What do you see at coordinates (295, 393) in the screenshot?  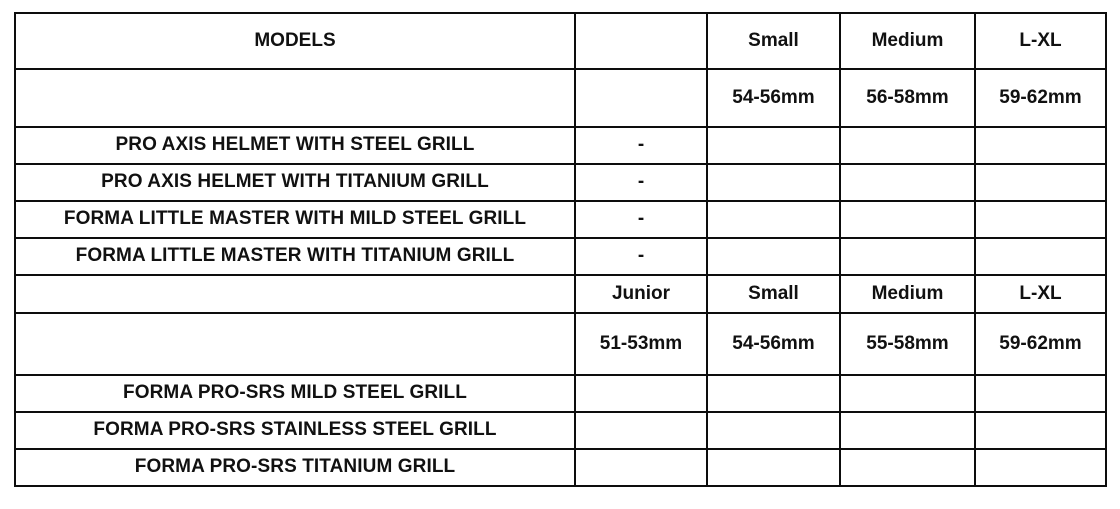 I see `model-name-cell: FORMA PRO-SRS MILD STEEL GRILL` at bounding box center [295, 393].